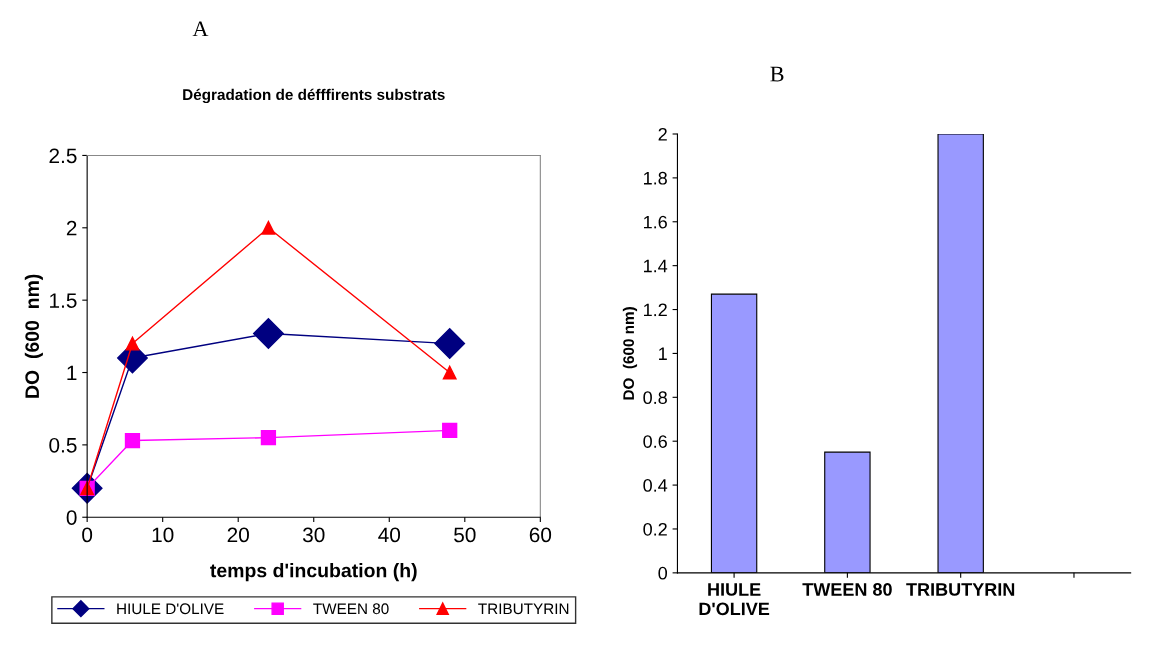 The height and width of the screenshot is (670, 1162). I want to click on text: A, so click(200, 29).